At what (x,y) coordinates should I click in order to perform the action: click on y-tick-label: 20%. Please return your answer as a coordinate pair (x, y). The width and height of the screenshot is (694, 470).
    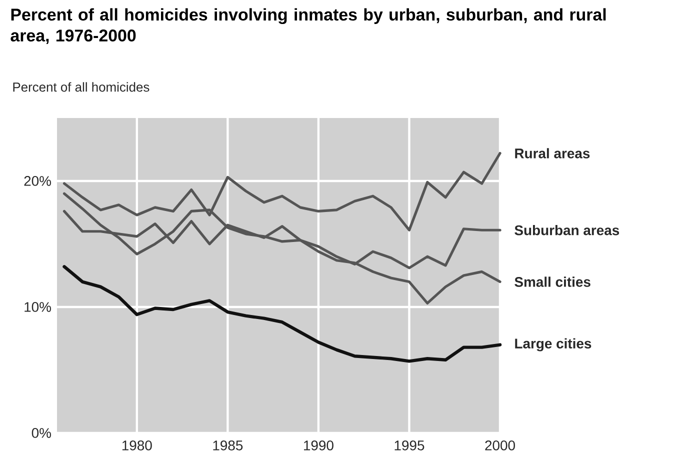
    Looking at the image, I should click on (37, 181).